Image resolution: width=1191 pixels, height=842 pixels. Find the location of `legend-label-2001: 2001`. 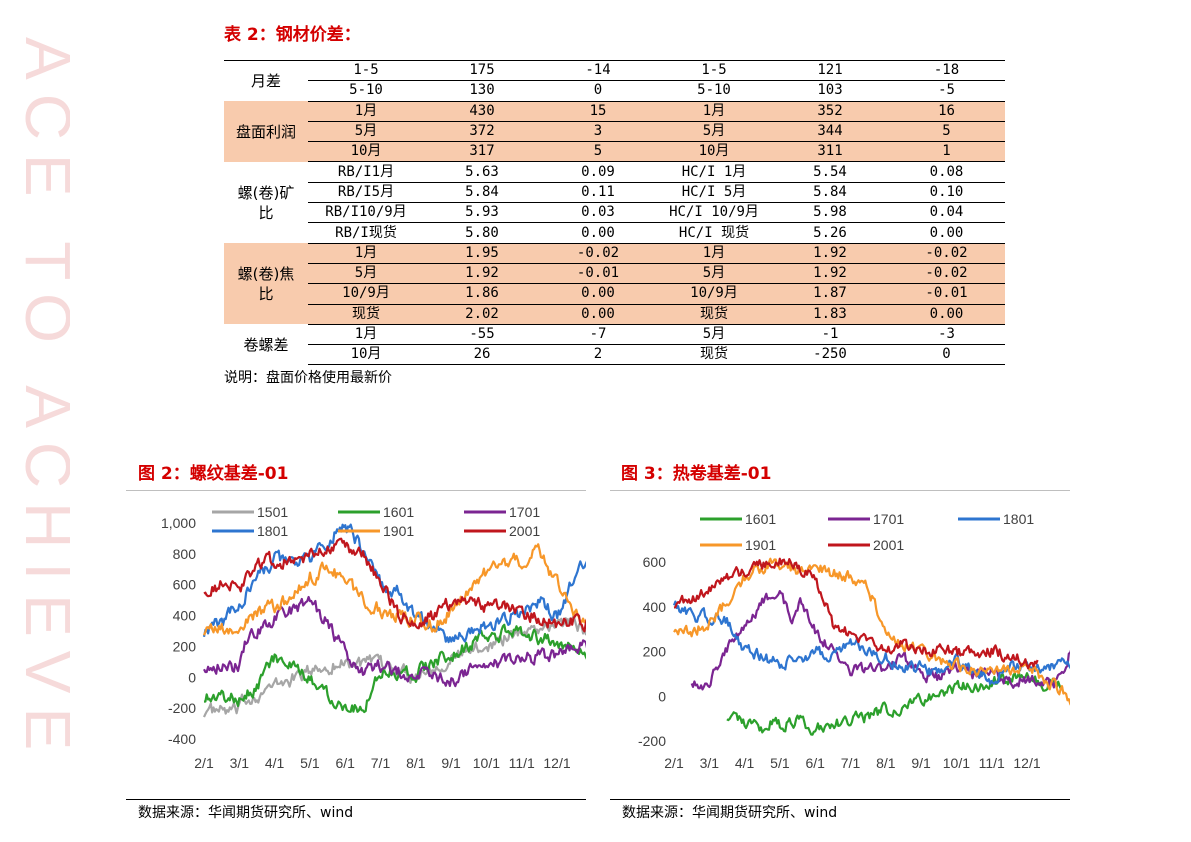

legend-label-2001: 2001 is located at coordinates (524, 531).